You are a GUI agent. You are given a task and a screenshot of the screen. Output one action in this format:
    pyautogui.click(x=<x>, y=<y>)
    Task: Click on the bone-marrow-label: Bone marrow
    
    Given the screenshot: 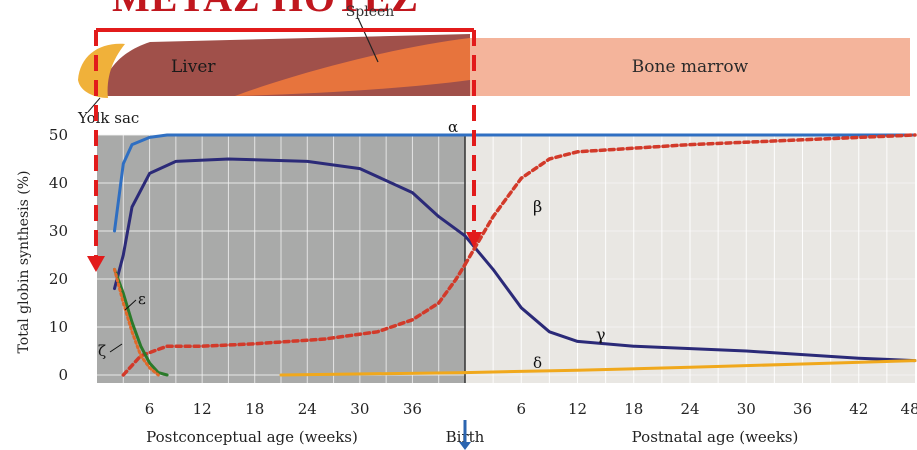 What is the action you would take?
    pyautogui.click(x=690, y=67)
    